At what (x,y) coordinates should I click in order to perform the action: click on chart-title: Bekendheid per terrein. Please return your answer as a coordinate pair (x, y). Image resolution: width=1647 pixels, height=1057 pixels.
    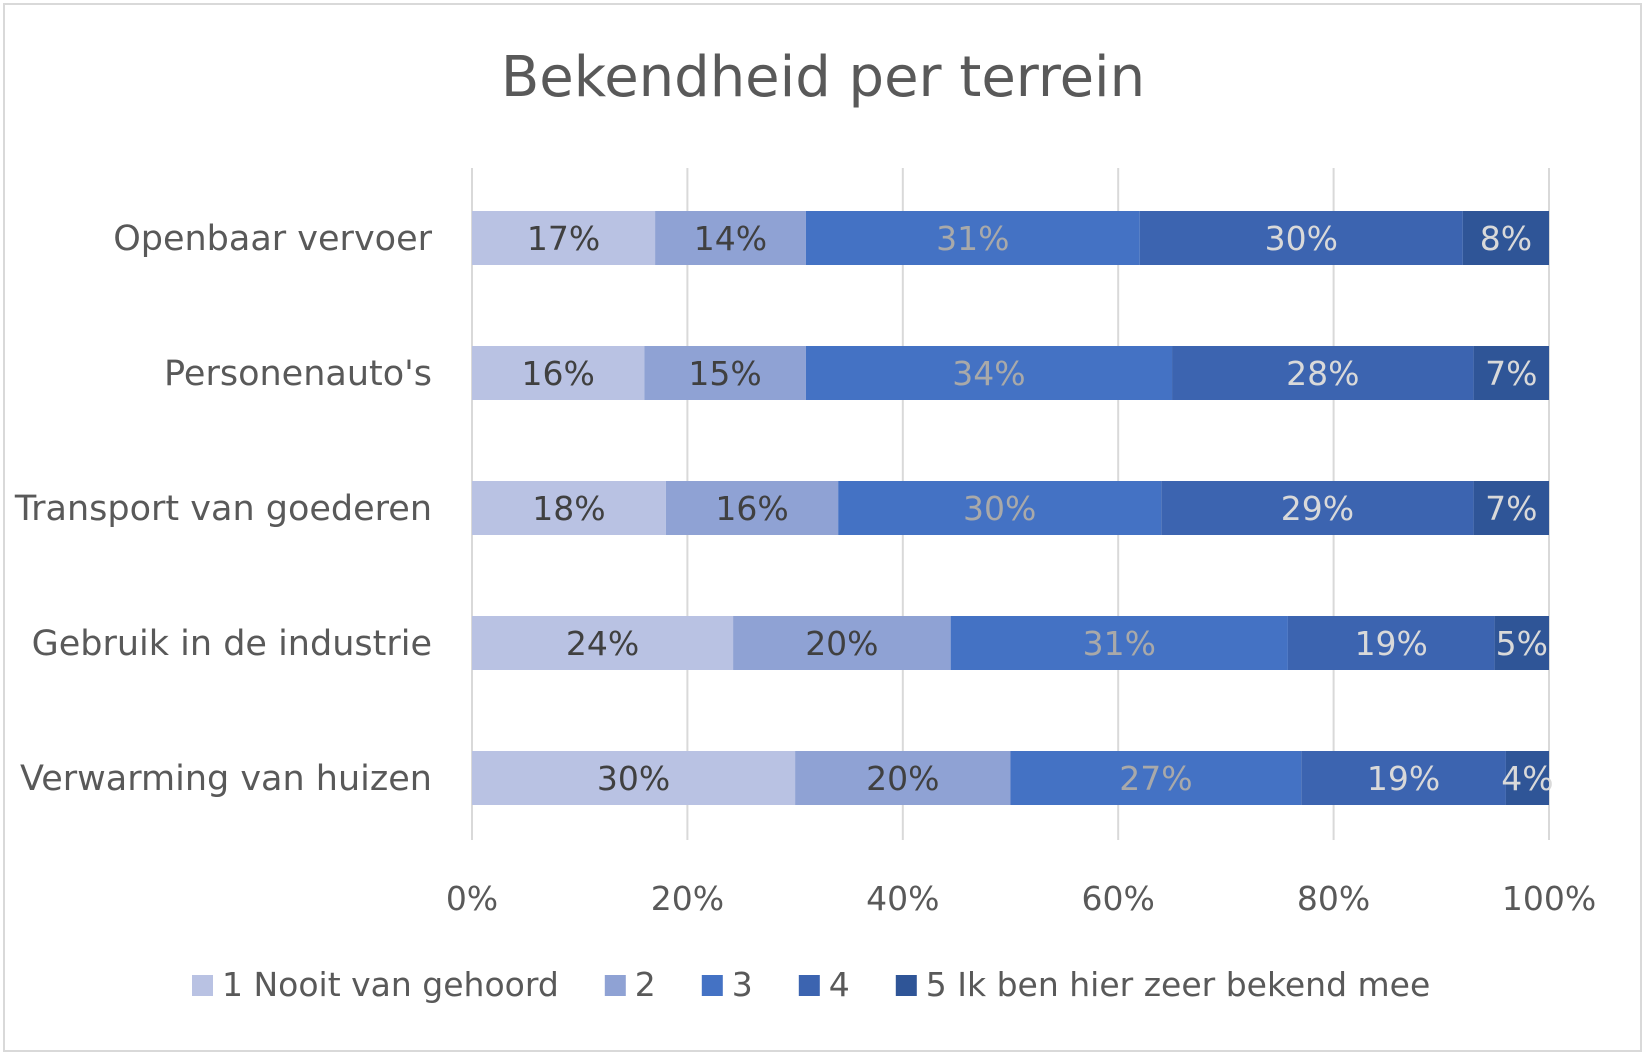
    Looking at the image, I should click on (823, 77).